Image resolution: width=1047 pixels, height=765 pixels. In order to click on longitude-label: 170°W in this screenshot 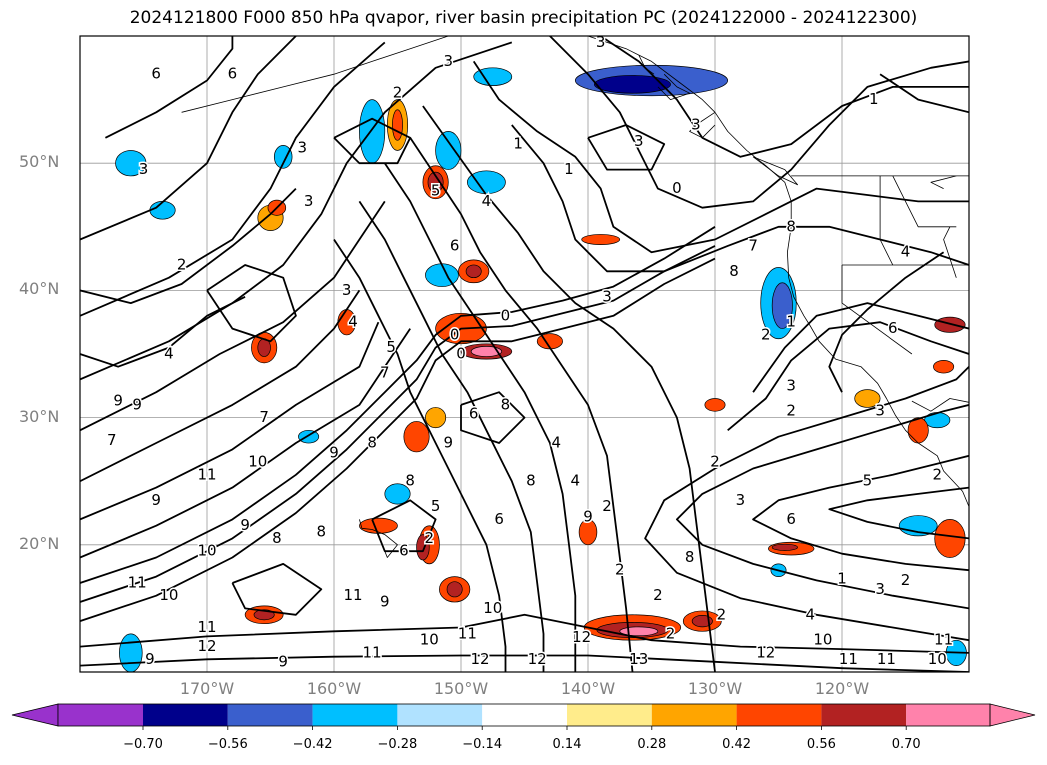, I will do `click(207, 688)`.